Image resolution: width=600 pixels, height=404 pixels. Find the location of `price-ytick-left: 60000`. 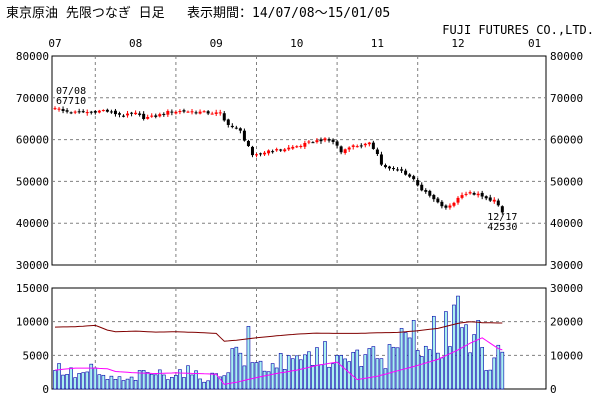

price-ytick-left: 60000 is located at coordinates (32, 140).